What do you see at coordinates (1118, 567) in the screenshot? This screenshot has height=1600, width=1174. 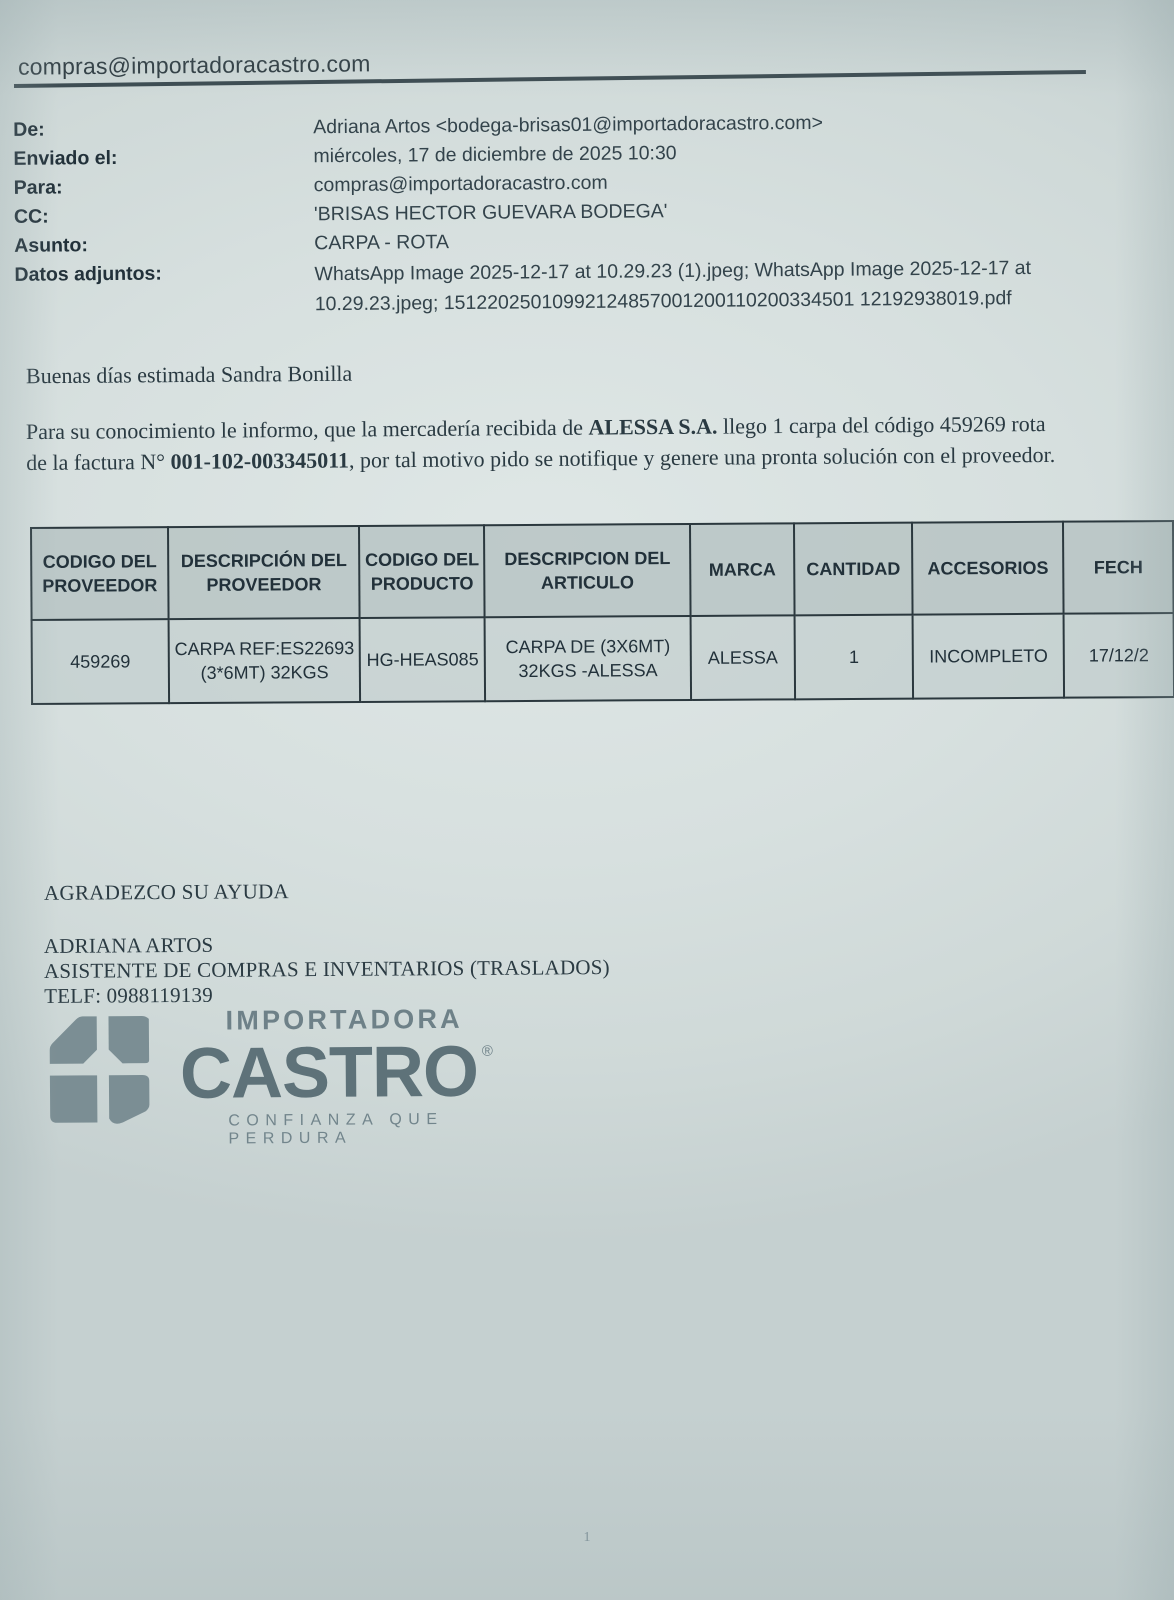 I see `column-header-fecha: FECH` at bounding box center [1118, 567].